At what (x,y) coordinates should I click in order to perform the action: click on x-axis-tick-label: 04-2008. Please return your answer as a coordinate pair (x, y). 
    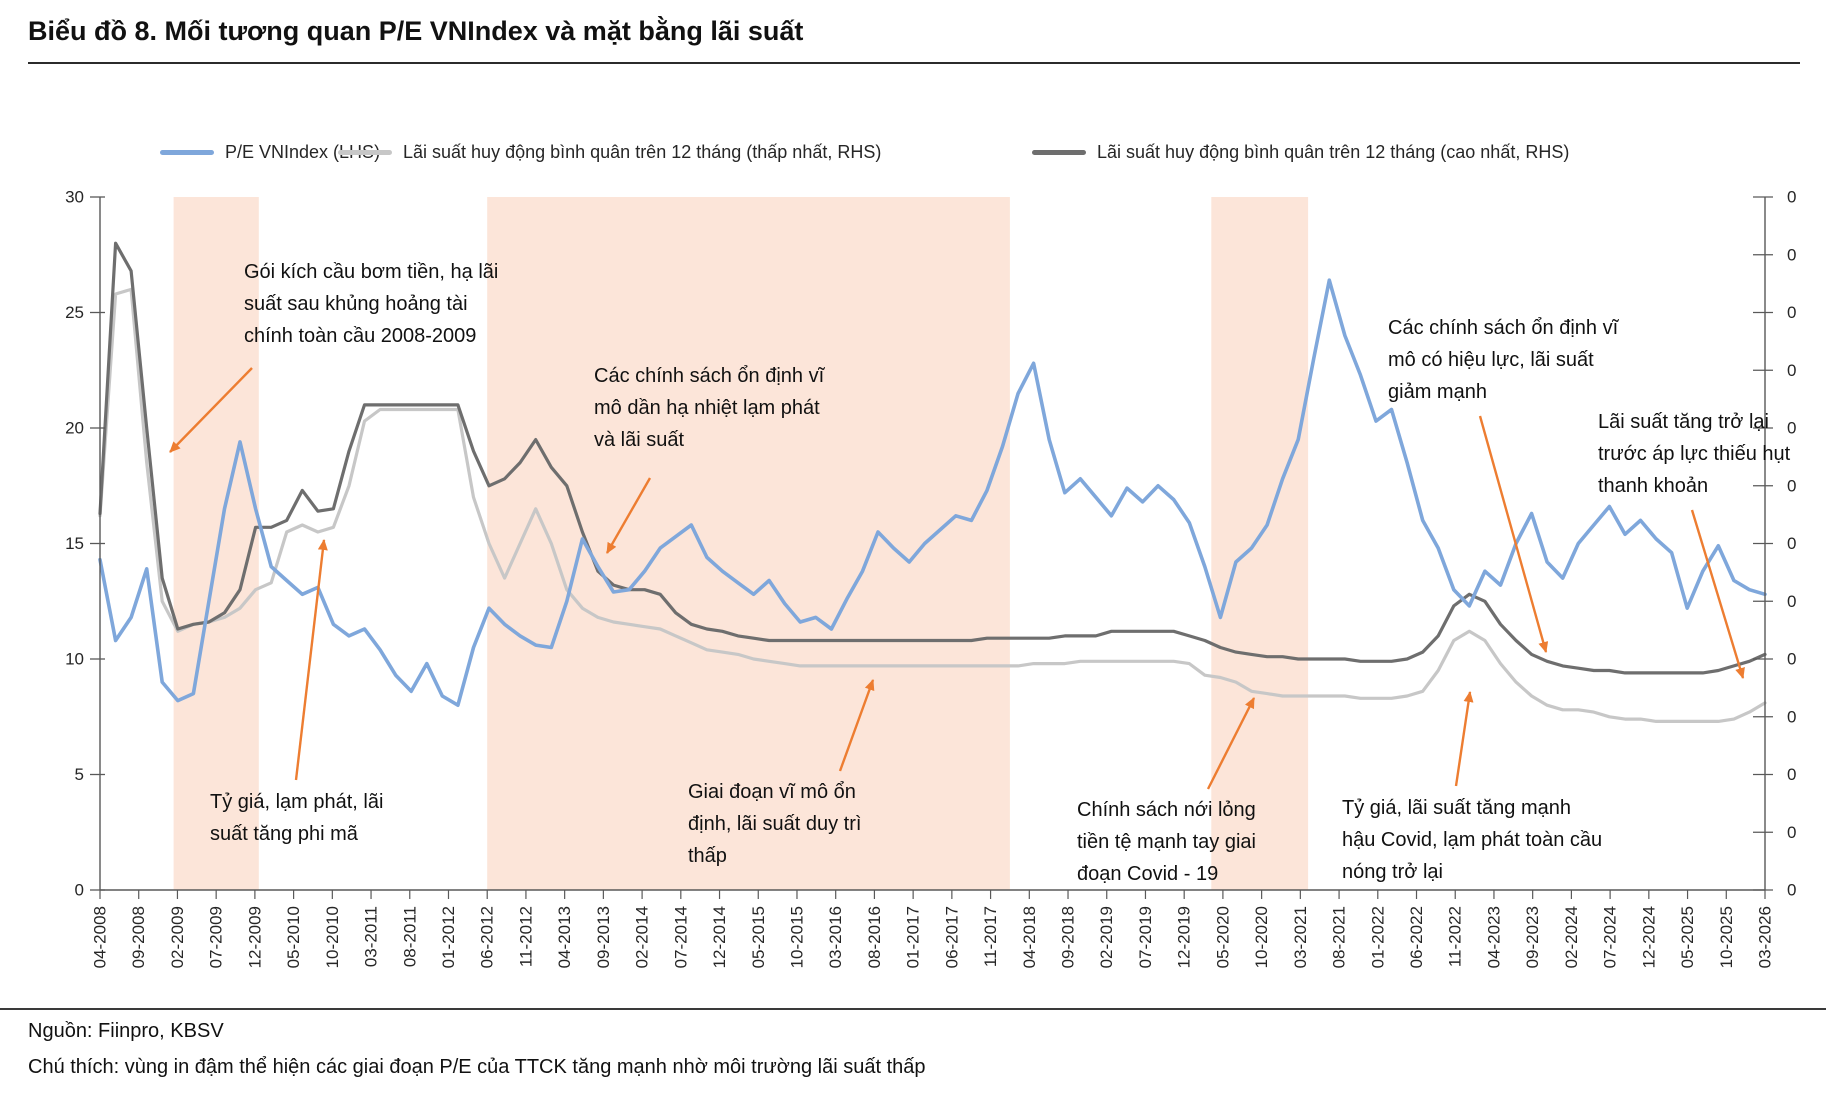
    Looking at the image, I should click on (100, 937).